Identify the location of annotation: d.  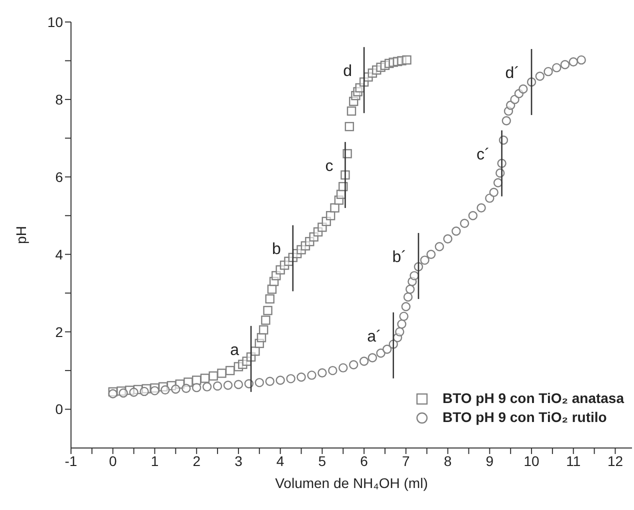
(347, 71).